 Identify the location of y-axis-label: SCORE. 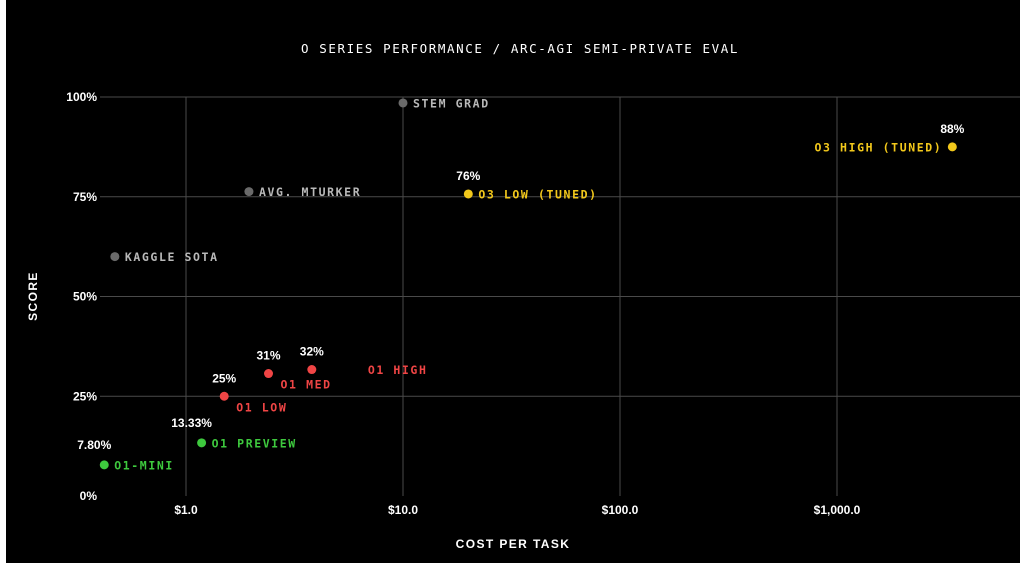
(33, 296).